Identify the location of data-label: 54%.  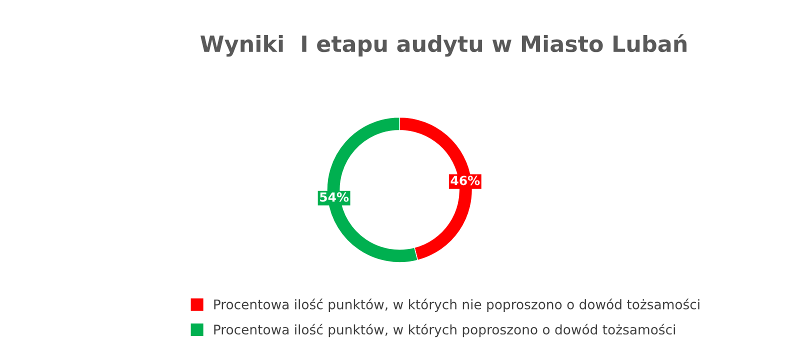
(334, 197).